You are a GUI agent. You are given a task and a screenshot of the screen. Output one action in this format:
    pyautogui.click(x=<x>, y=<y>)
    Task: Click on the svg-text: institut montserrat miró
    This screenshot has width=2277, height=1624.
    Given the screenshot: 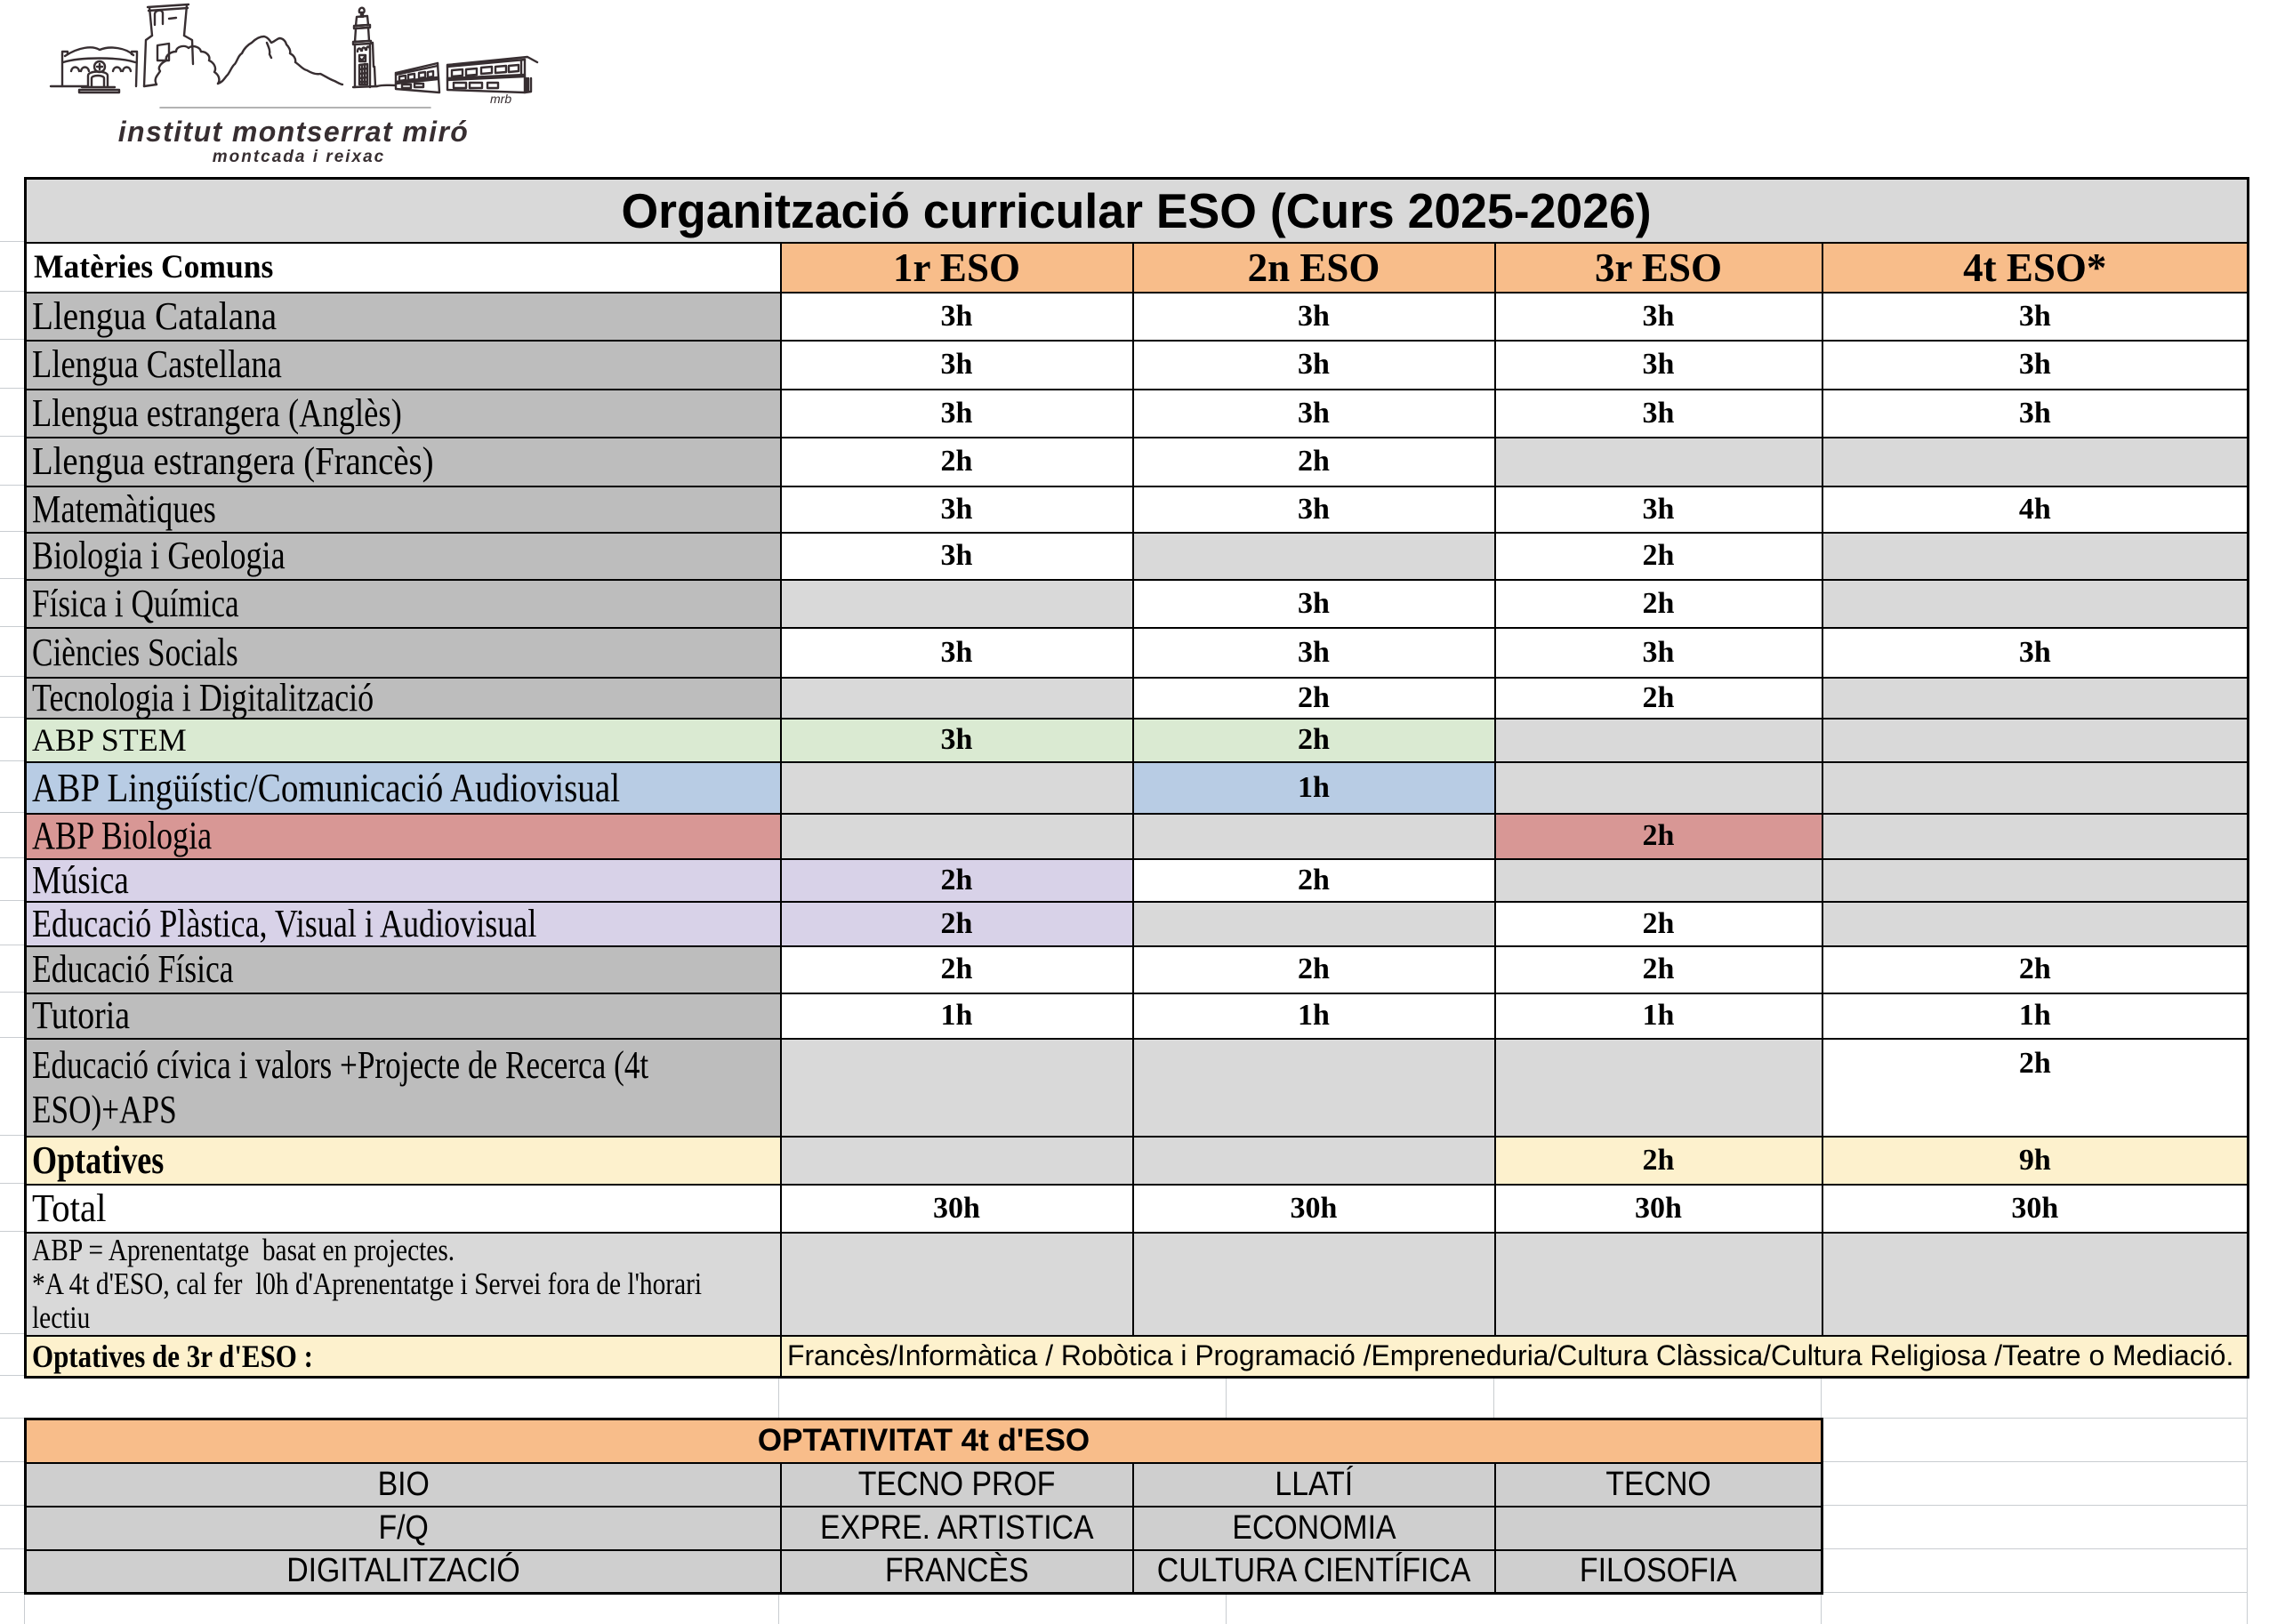 What is the action you would take?
    pyautogui.click(x=294, y=132)
    